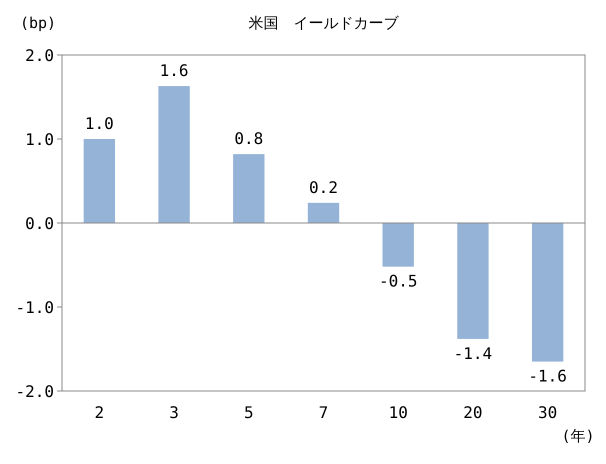  Describe the element at coordinates (578, 436) in the screenshot. I see `x-axis-title: (年)` at that location.